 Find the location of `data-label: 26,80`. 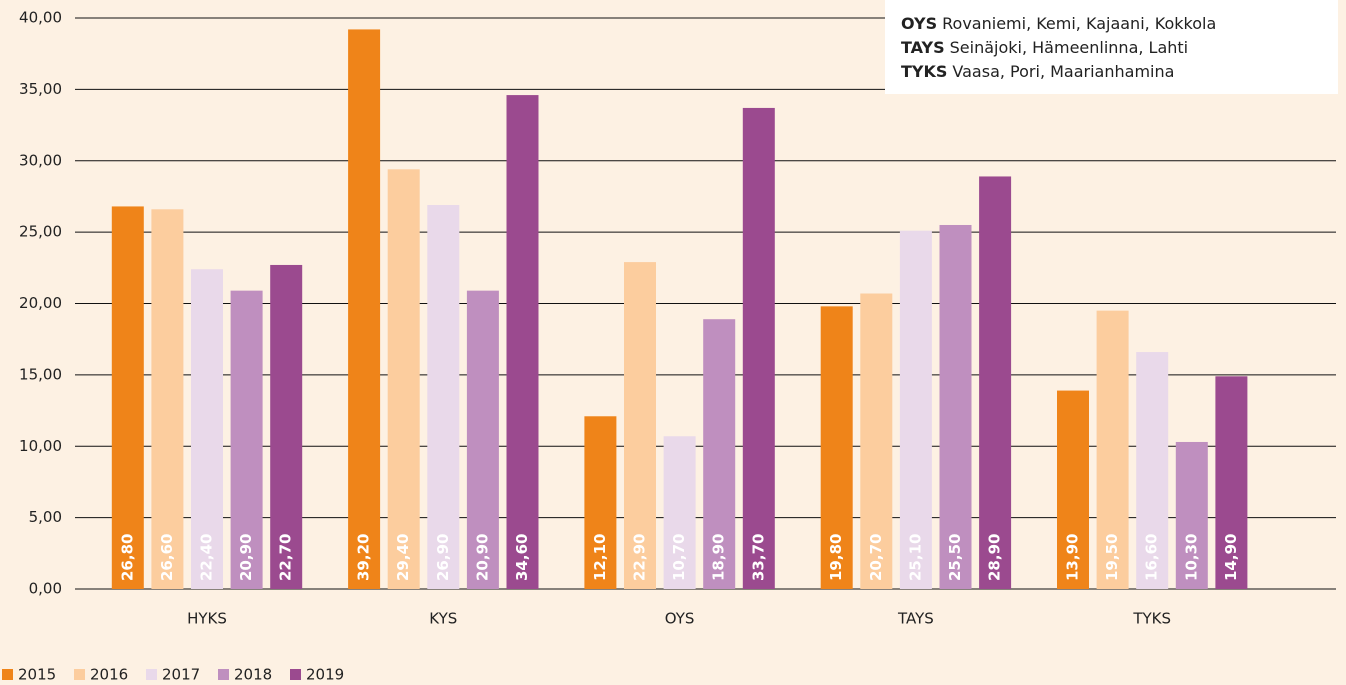

data-label: 26,80 is located at coordinates (127, 557).